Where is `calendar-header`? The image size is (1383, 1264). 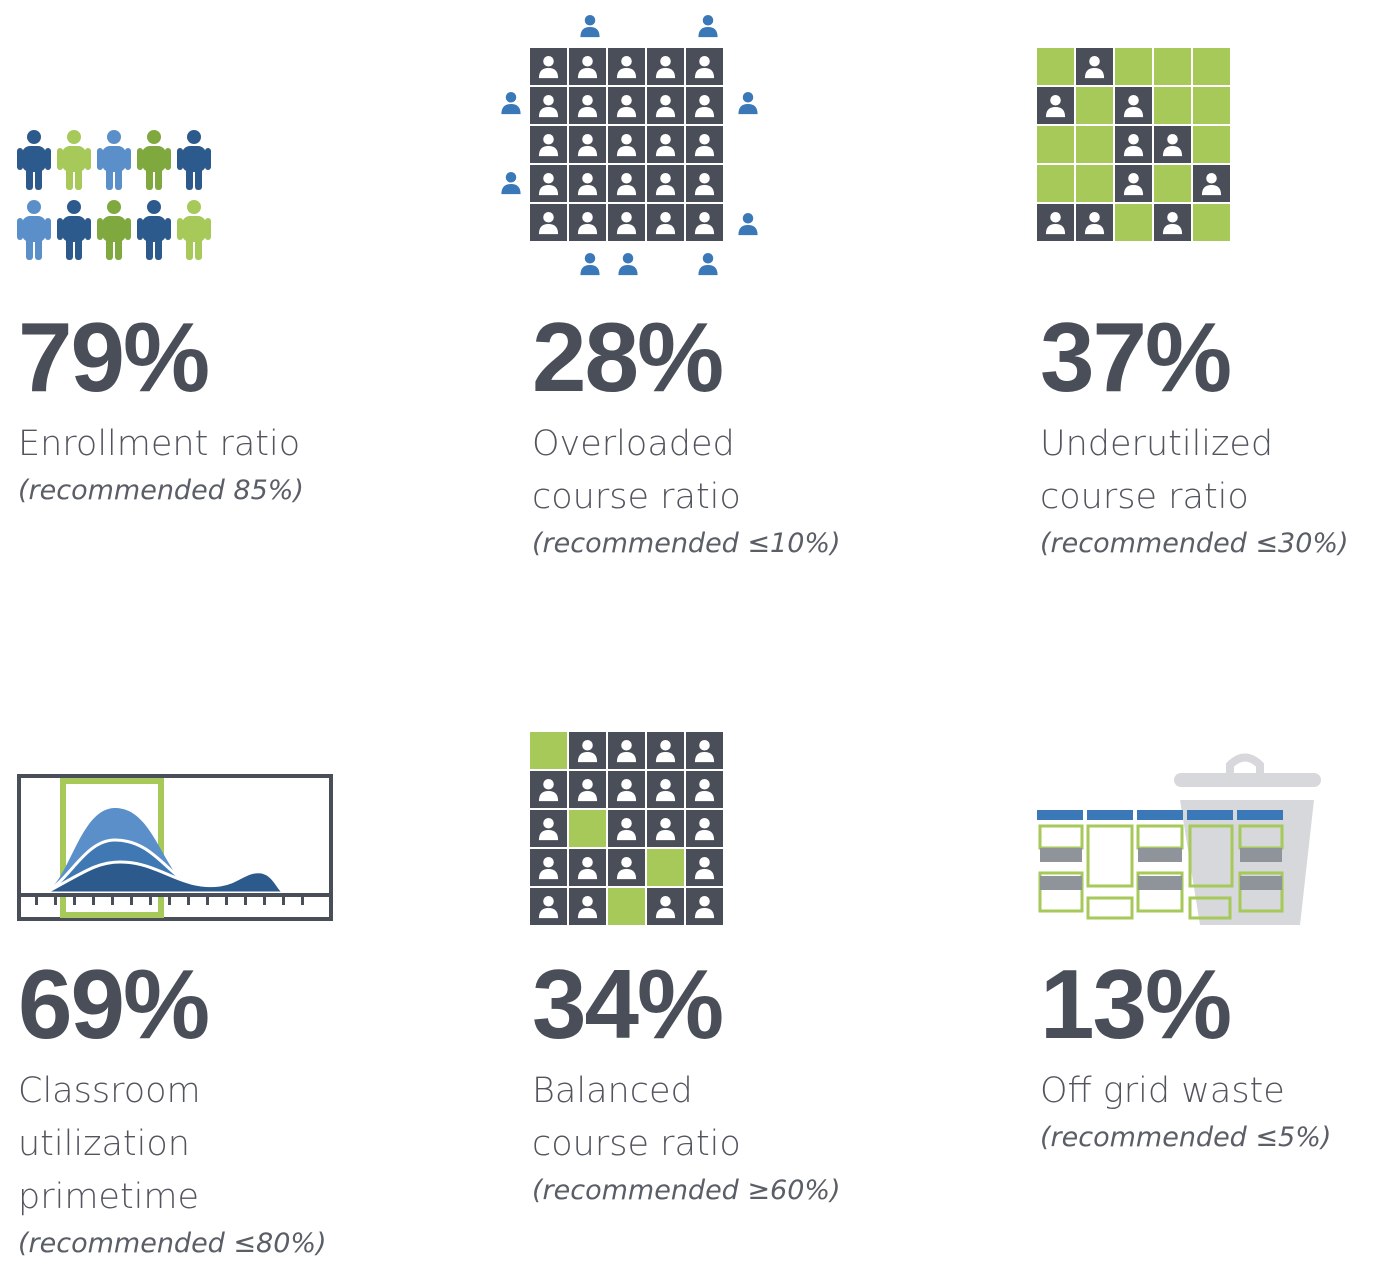
calendar-header is located at coordinates (1210, 815).